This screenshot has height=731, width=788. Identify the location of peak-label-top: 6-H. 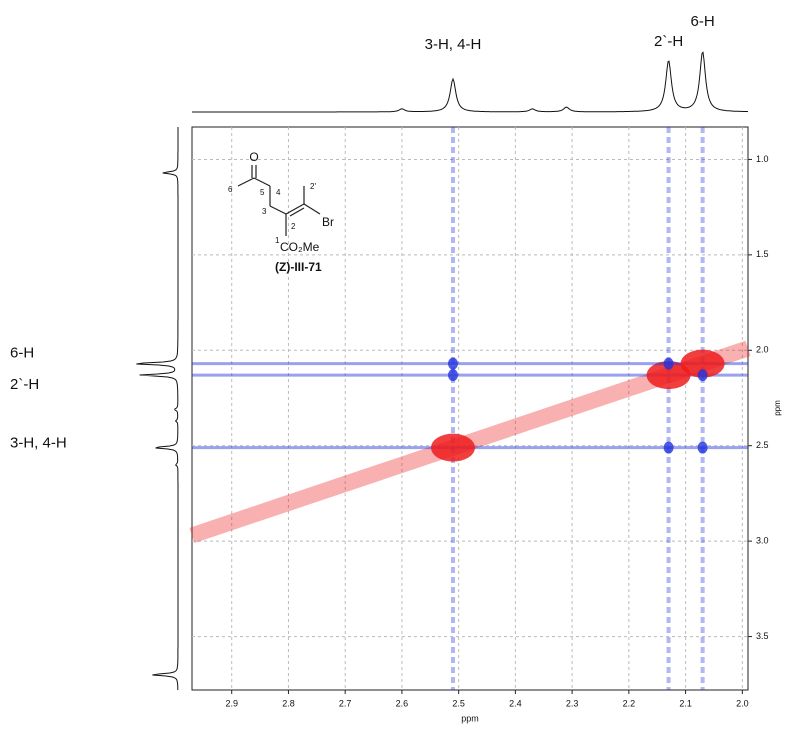
(703, 21).